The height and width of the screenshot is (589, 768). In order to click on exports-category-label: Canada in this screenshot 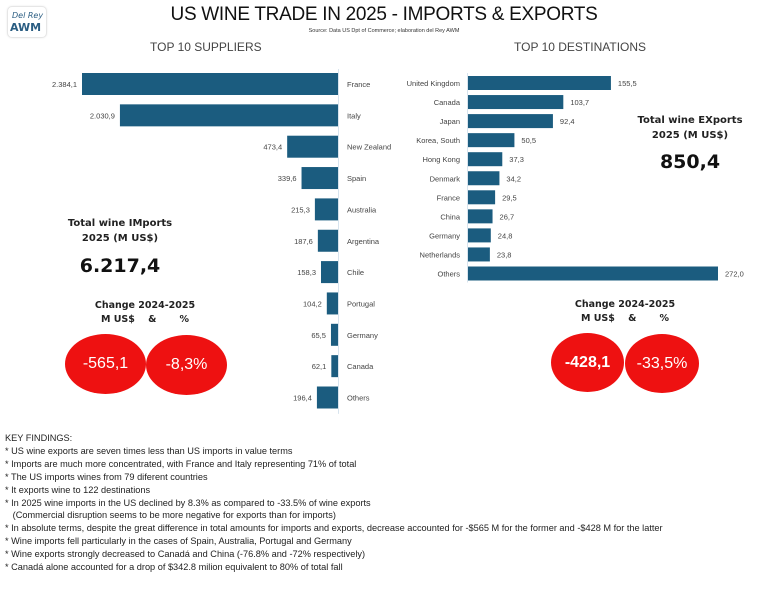, I will do `click(447, 102)`.